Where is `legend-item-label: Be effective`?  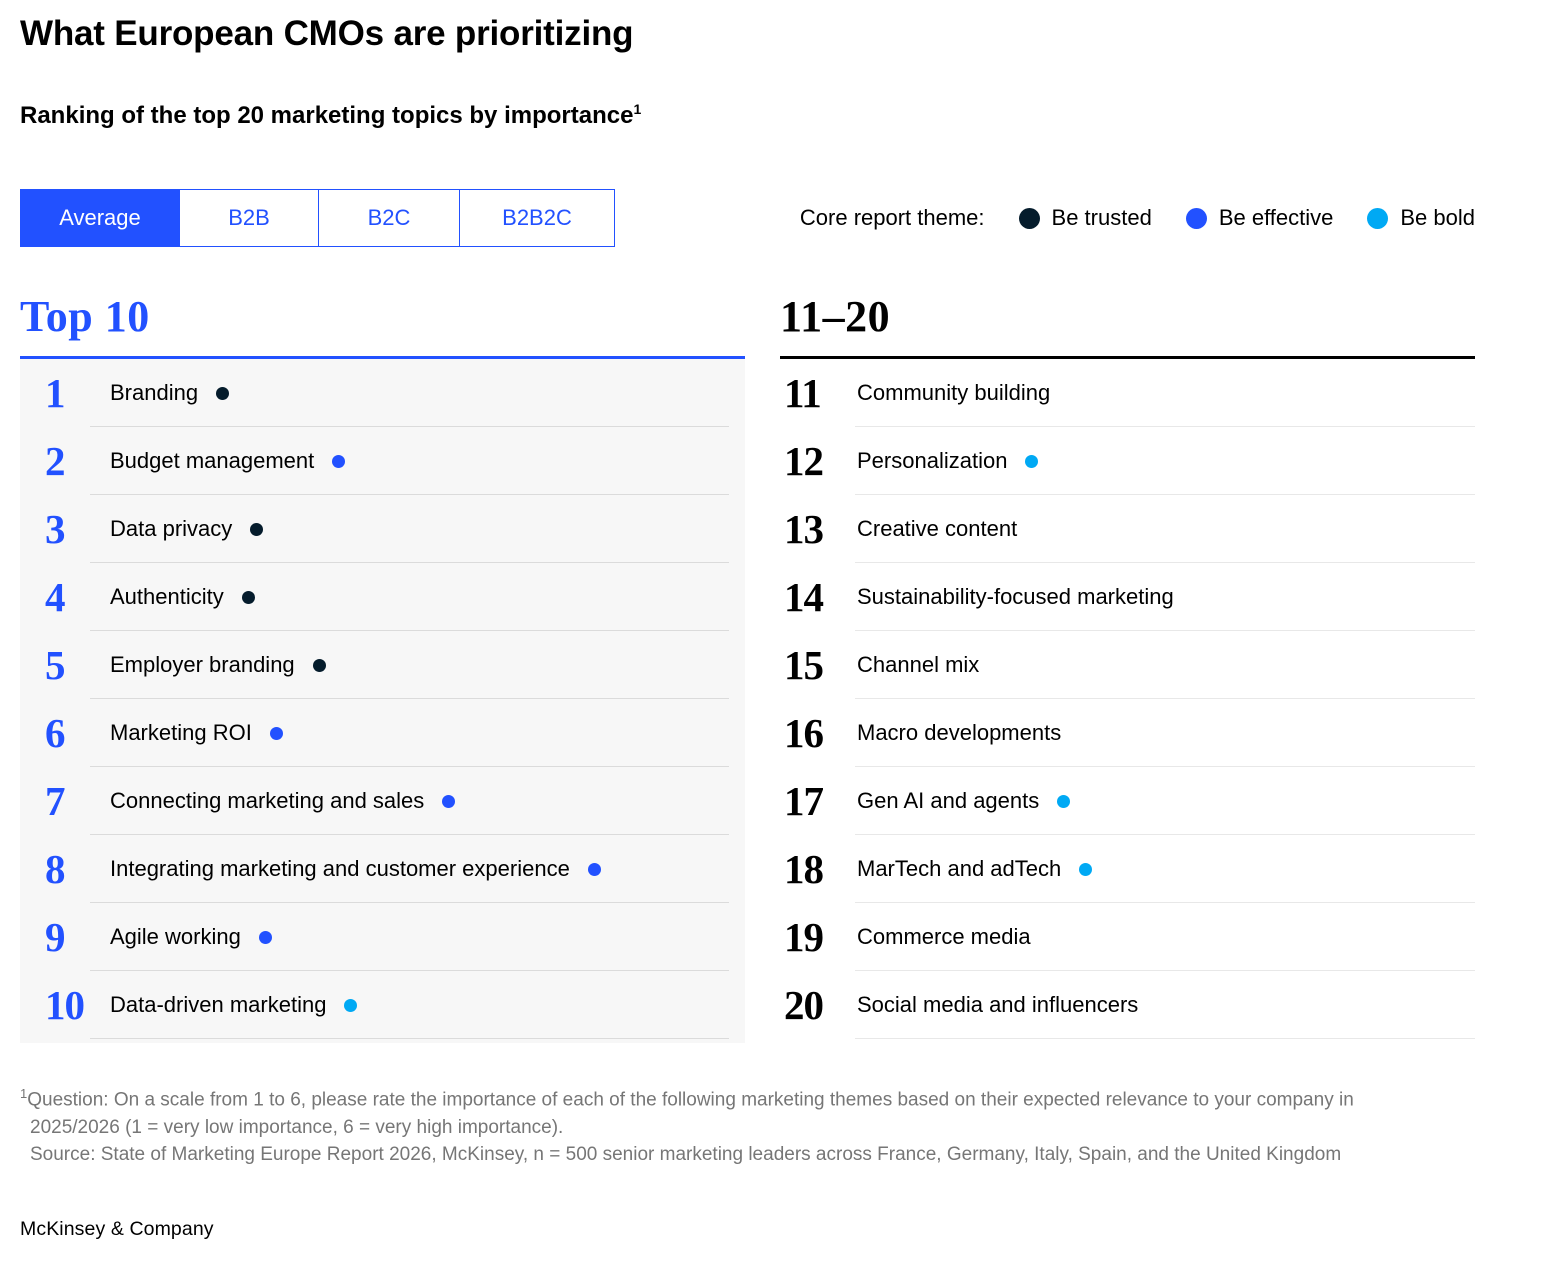
legend-item-label: Be effective is located at coordinates (1276, 218).